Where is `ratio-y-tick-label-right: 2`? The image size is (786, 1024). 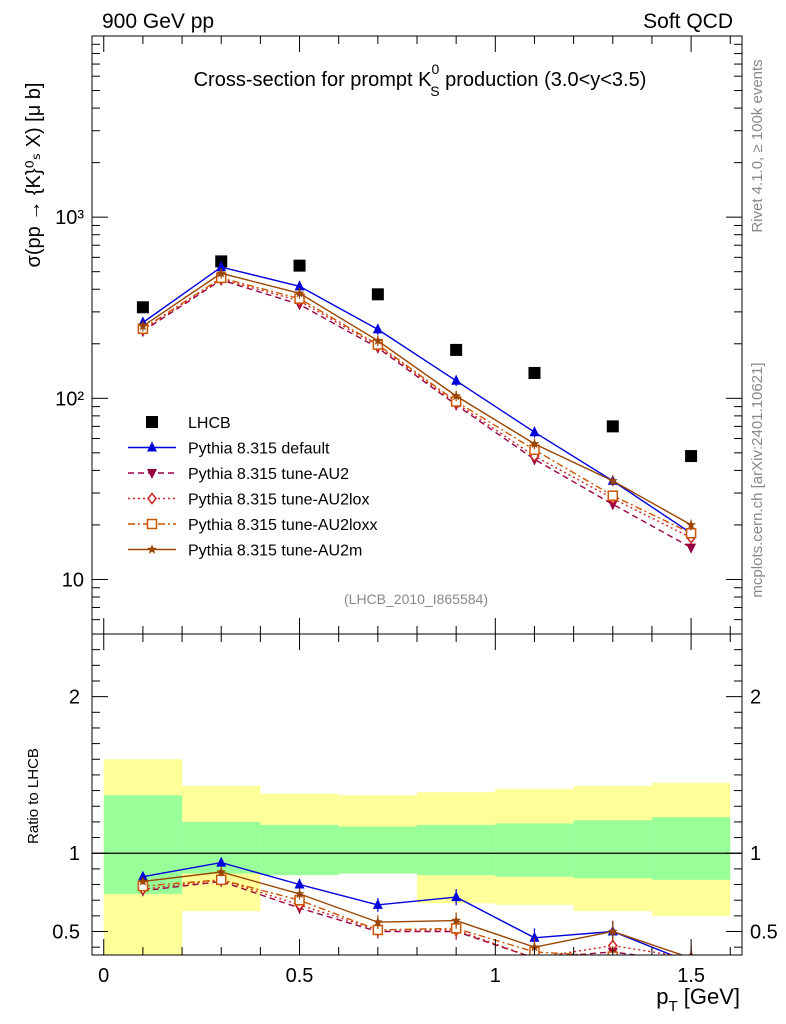
ratio-y-tick-label-right: 2 is located at coordinates (755, 698).